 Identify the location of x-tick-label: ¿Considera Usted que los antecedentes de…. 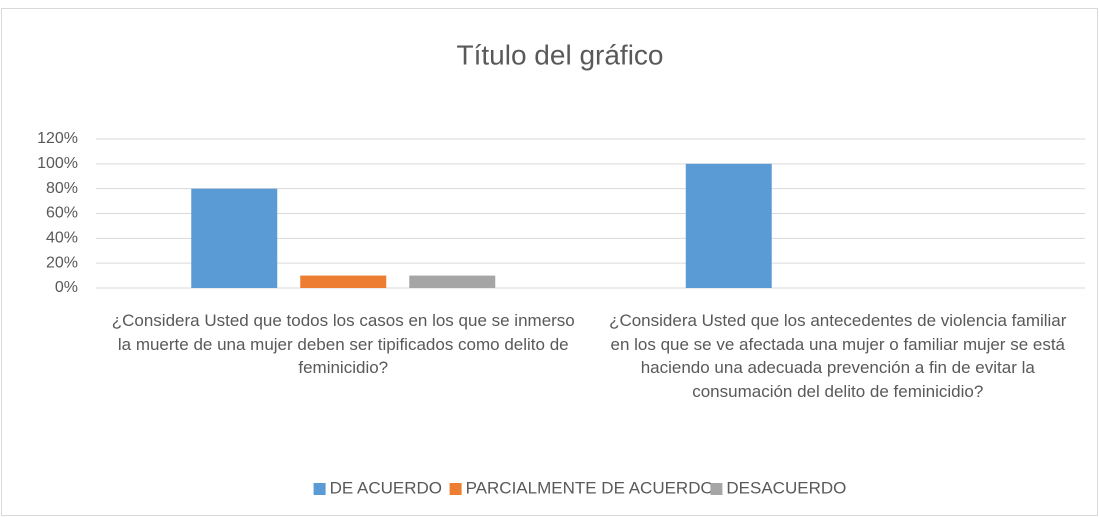
(838, 356).